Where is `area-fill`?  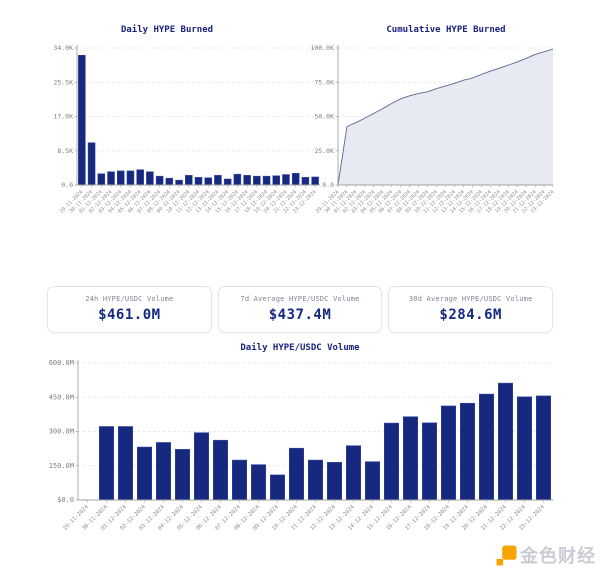
area-fill is located at coordinates (445, 117).